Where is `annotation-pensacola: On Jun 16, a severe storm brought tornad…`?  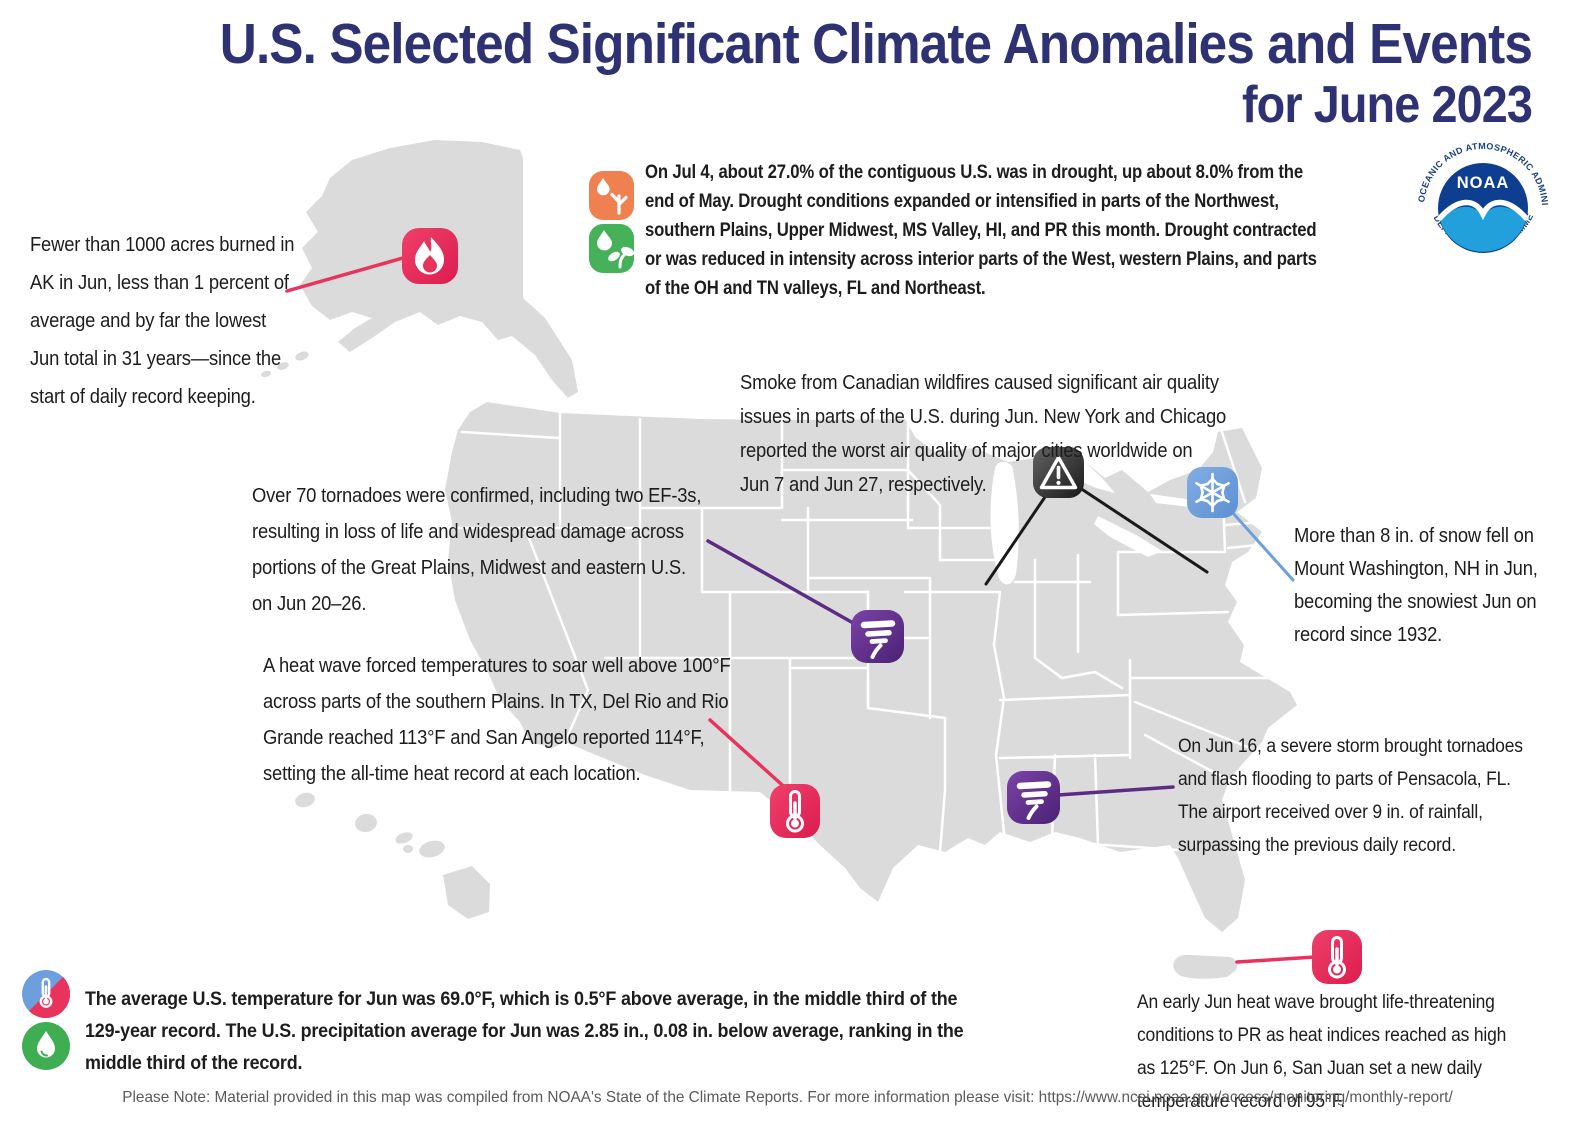
annotation-pensacola: On Jun 16, a severe storm brought tornad… is located at coordinates (1350, 796).